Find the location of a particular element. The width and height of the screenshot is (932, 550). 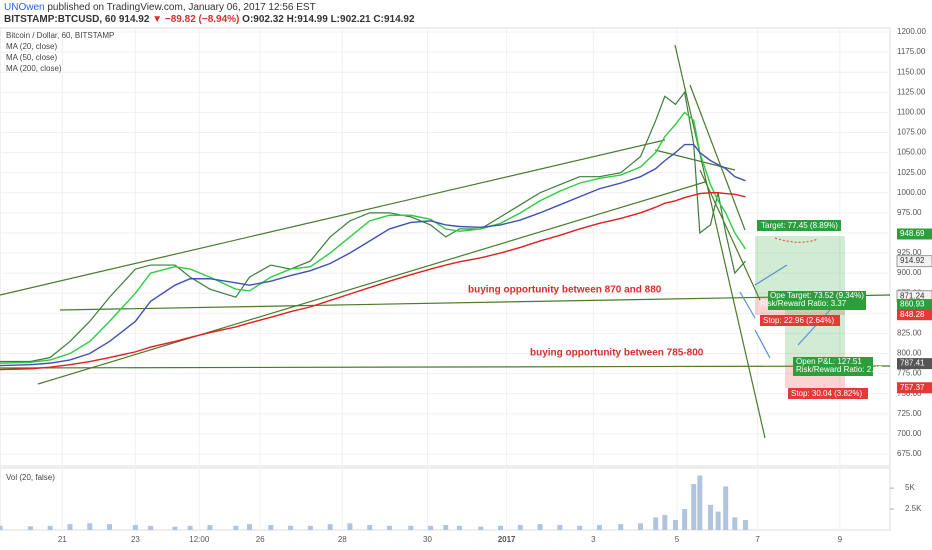

x-tick-label: 23 is located at coordinates (135, 539).